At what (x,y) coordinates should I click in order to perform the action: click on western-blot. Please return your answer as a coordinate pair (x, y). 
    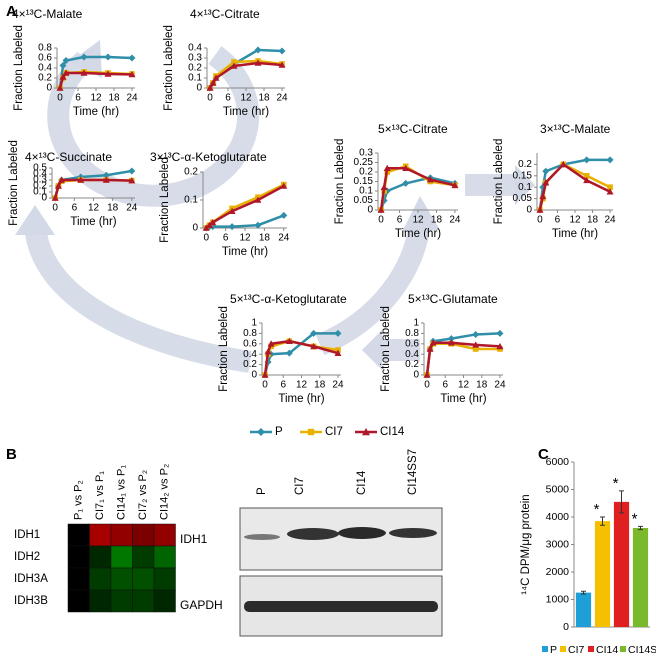
    Looking at the image, I should click on (341, 572).